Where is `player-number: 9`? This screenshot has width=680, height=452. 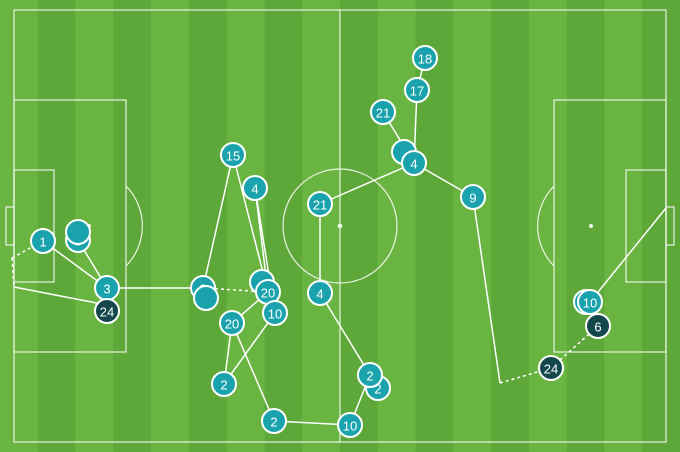
player-number: 9 is located at coordinates (472, 198).